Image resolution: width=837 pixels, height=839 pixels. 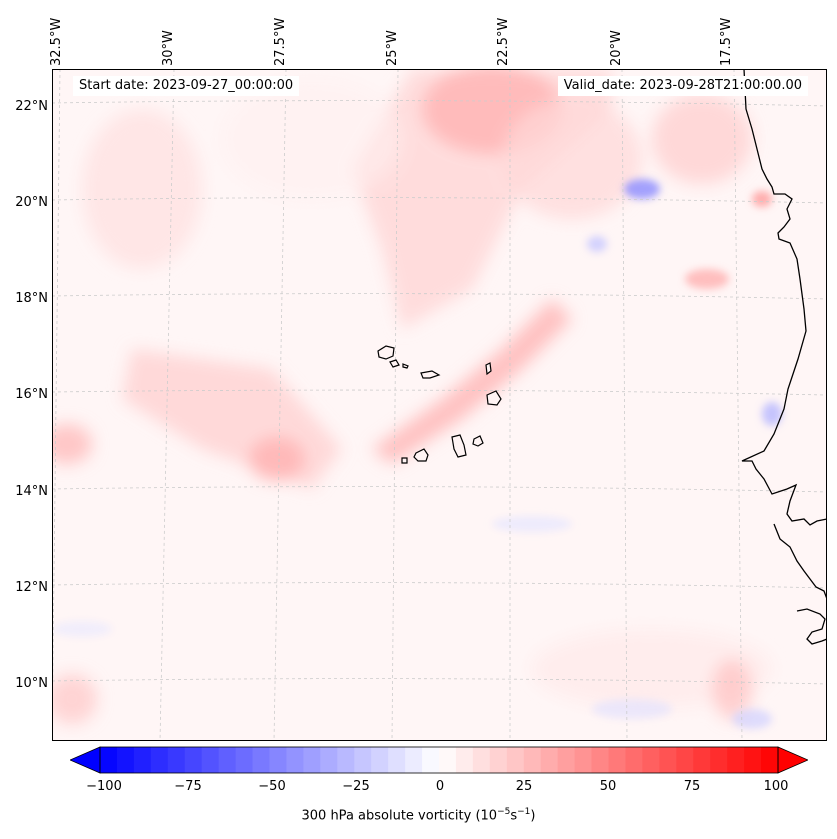 I want to click on start-date-label: Start date: 2023-09-27_00:00:00, so click(x=186, y=86).